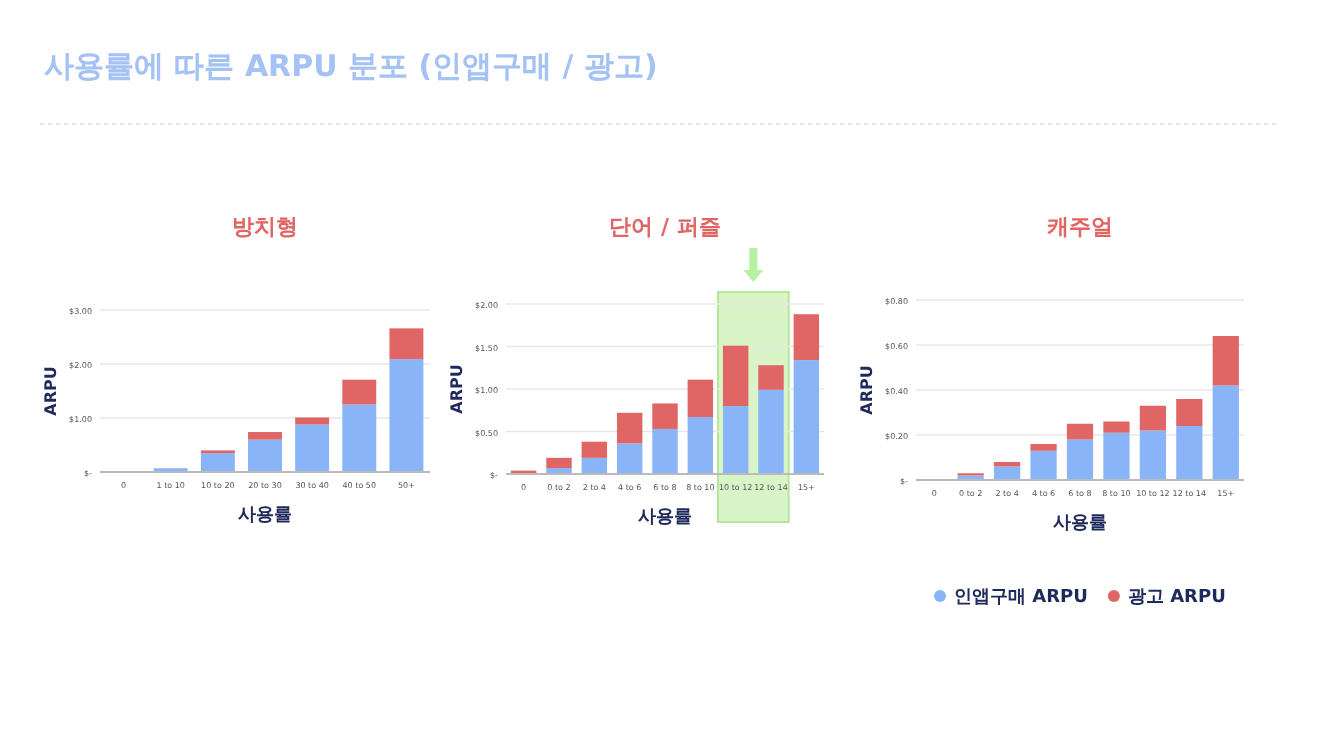 Image resolution: width=1320 pixels, height=742 pixels. I want to click on chart-title: 방치형, so click(265, 227).